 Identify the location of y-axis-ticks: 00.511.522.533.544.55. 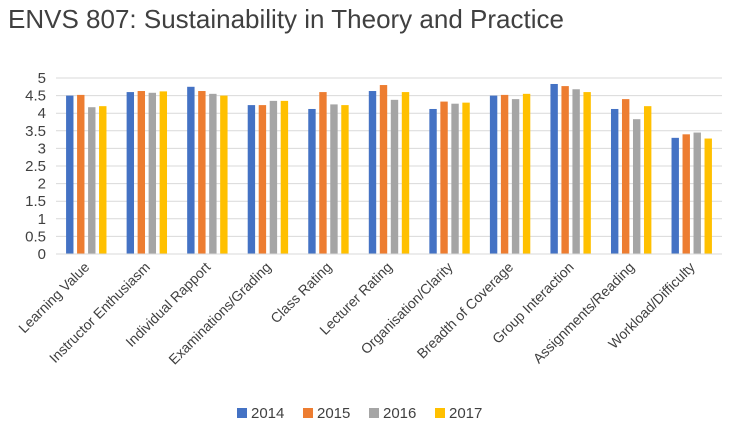
(35, 166).